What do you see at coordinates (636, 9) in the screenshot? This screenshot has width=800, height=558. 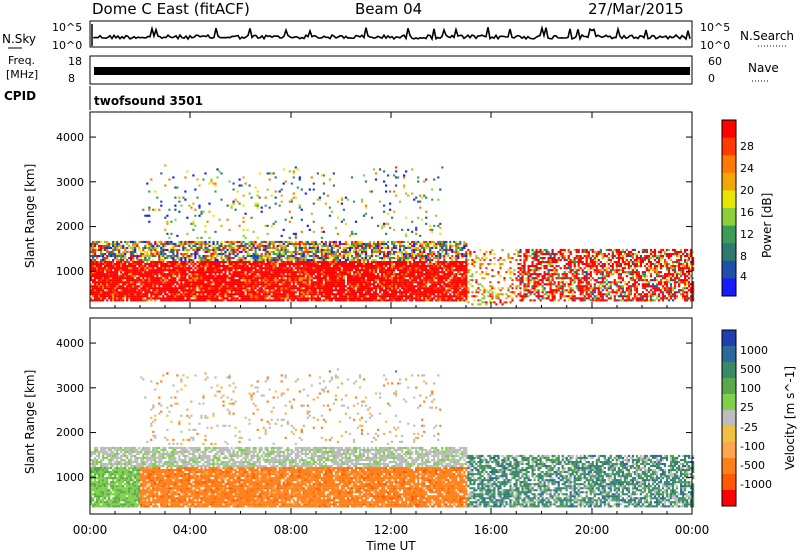 I see `date-title: 27/Mar/2015` at bounding box center [636, 9].